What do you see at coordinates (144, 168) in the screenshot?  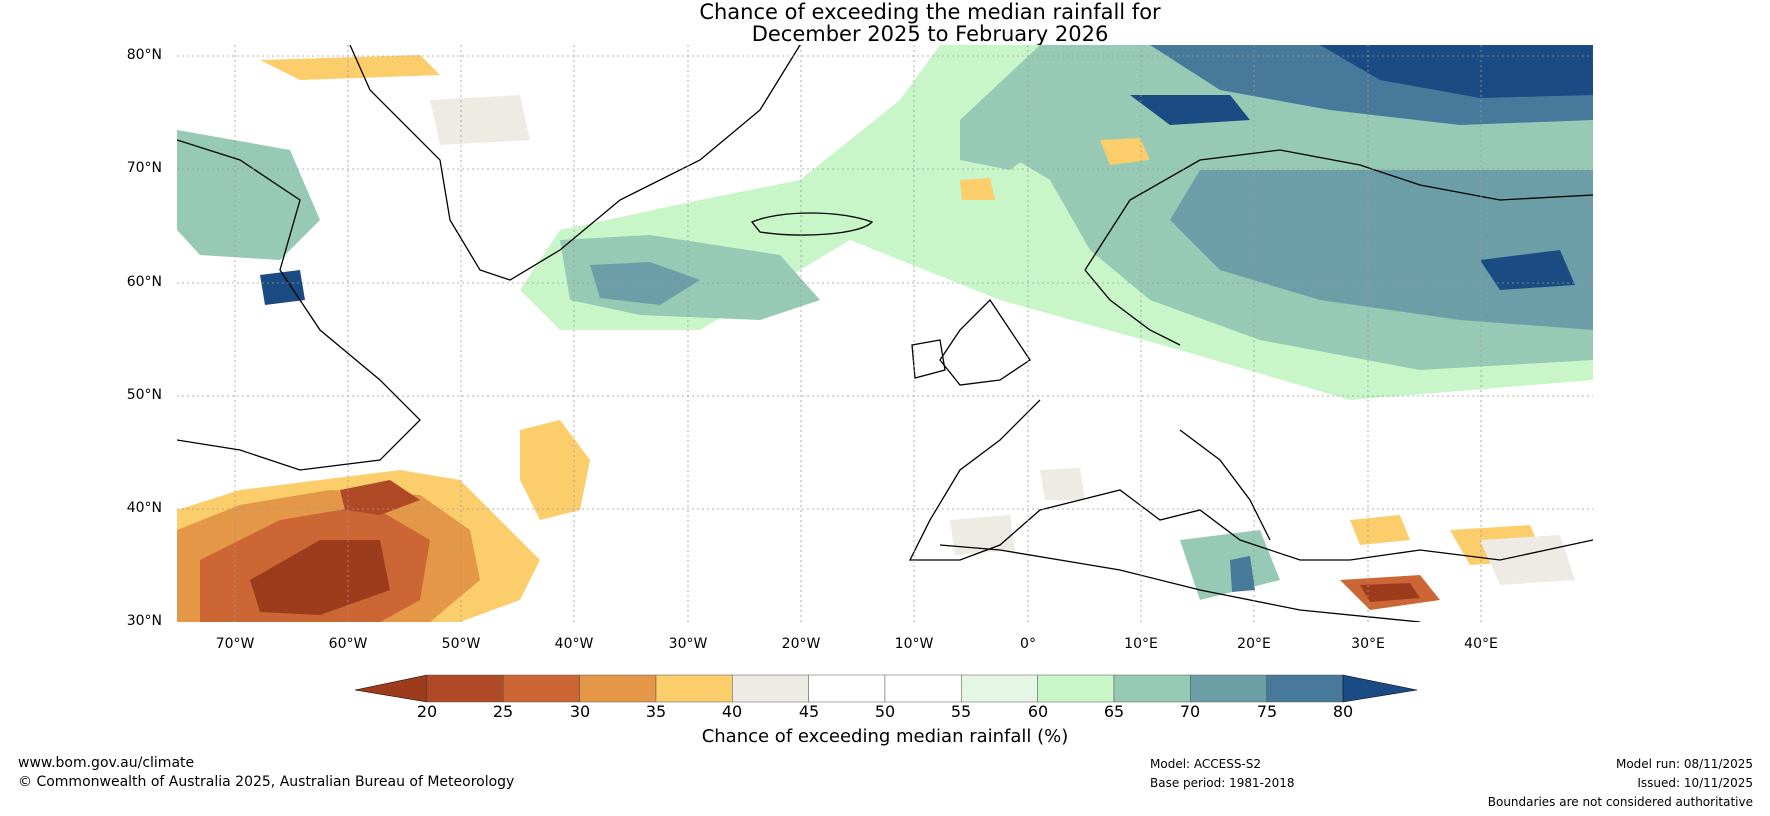 I see `lat-label-70n: 70°N` at bounding box center [144, 168].